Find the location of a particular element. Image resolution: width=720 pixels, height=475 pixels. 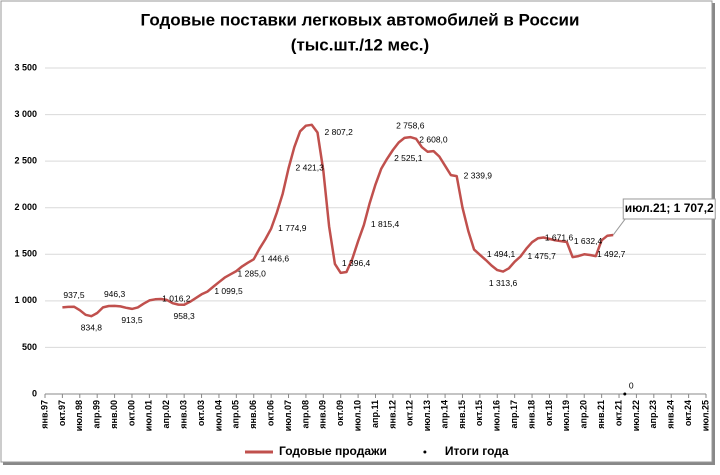

x-tick-label: окт.15 is located at coordinates (479, 413).